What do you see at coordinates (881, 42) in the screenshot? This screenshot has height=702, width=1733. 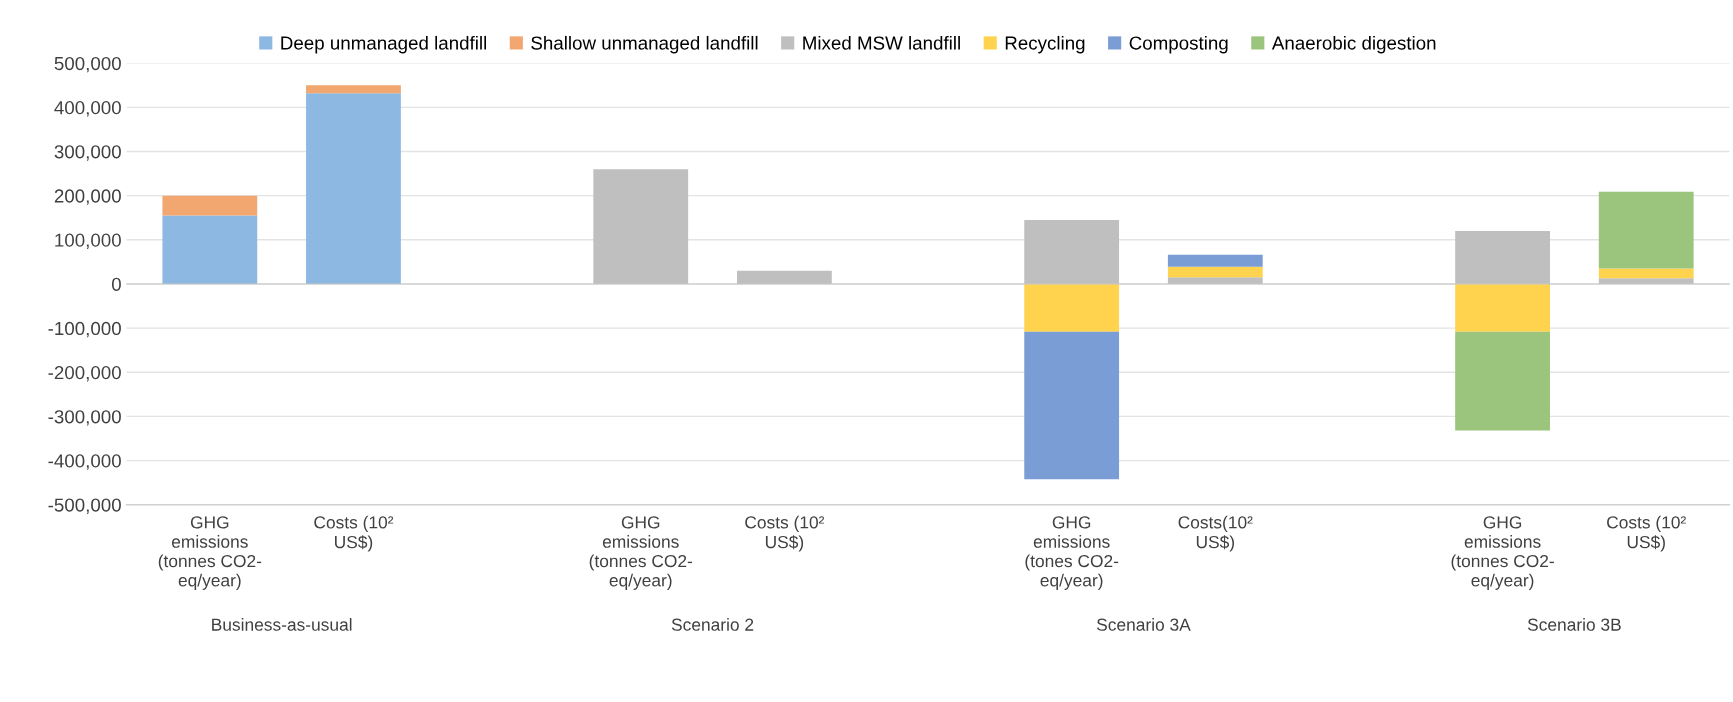 I see `legend-label: Mixed MSW landfill` at bounding box center [881, 42].